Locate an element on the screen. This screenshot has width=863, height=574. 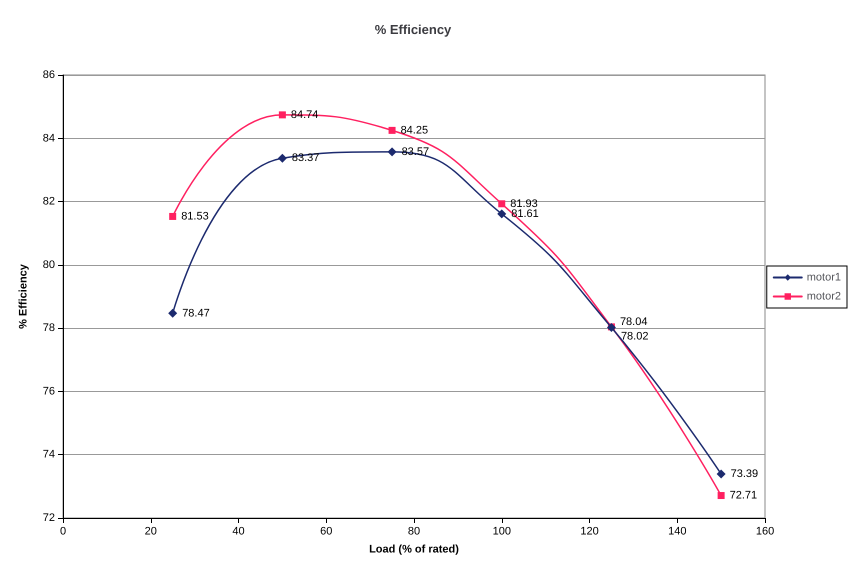
legend-label: motor2 is located at coordinates (824, 296).